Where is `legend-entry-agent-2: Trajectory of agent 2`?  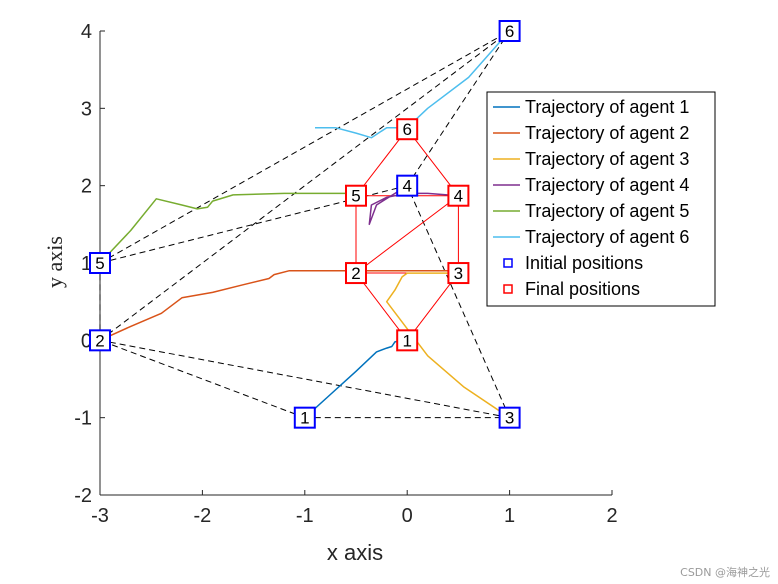
legend-entry-agent-2: Trajectory of agent 2 is located at coordinates (607, 133).